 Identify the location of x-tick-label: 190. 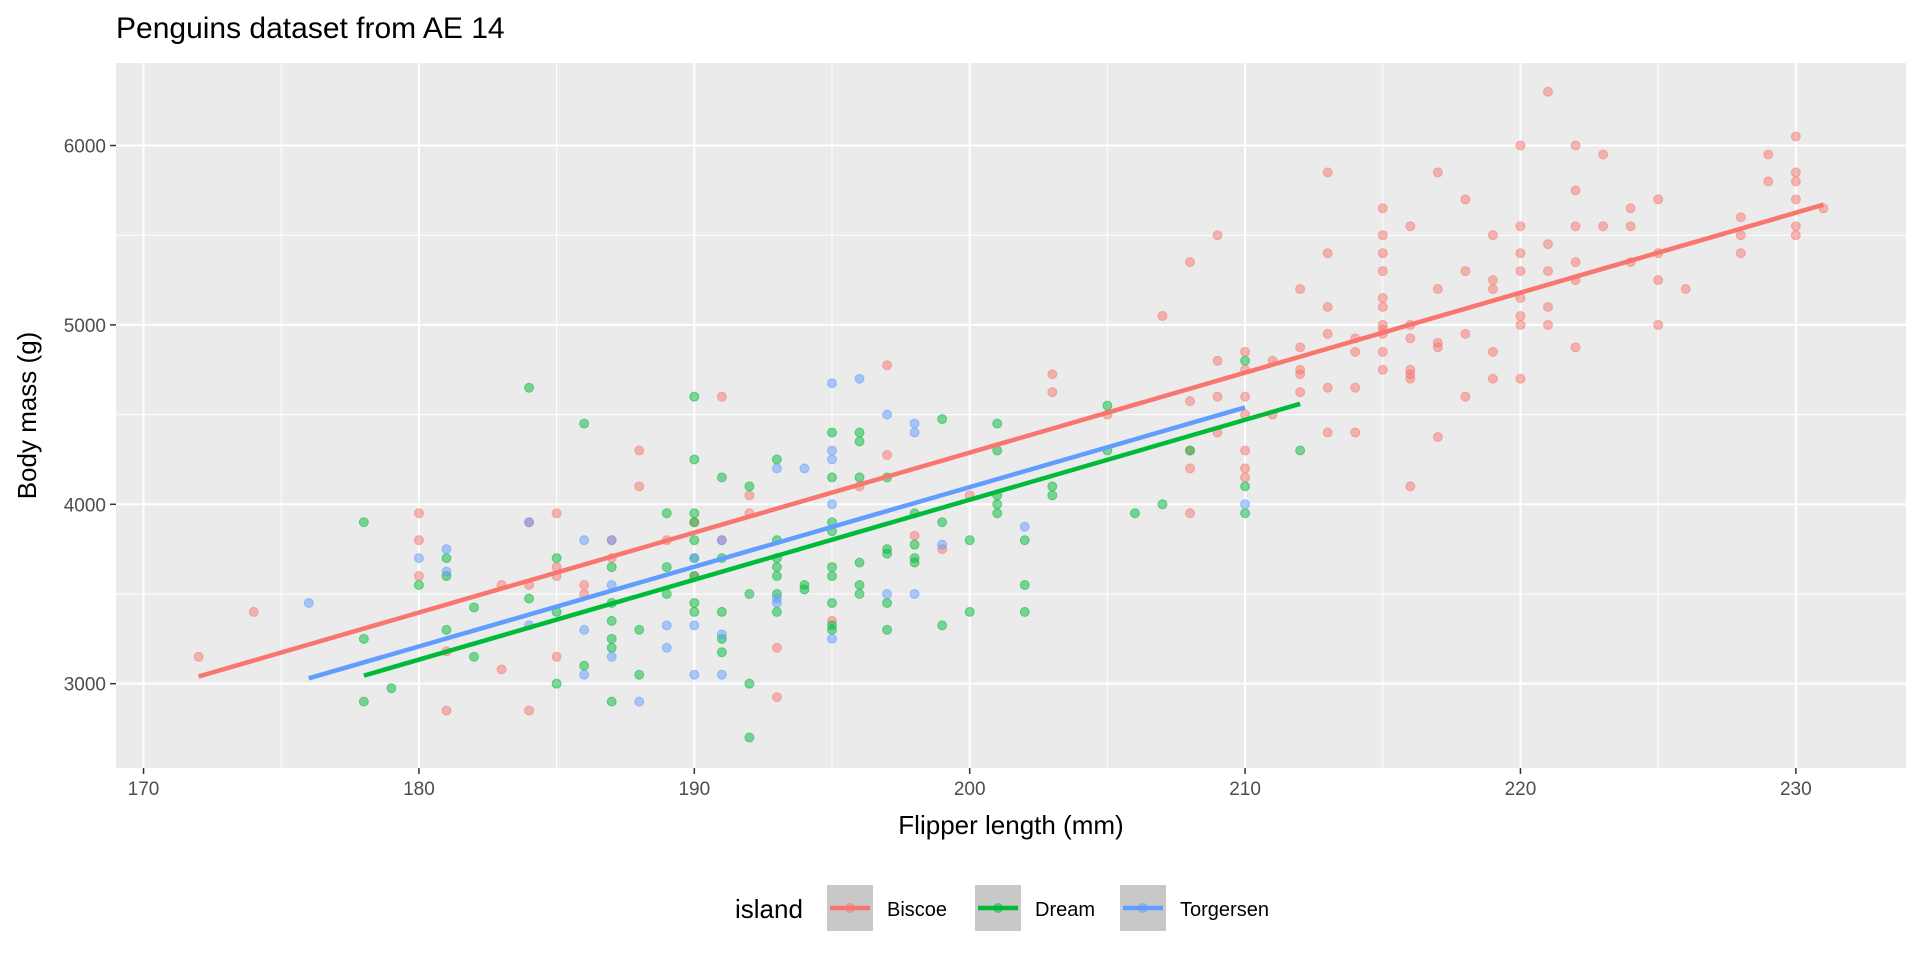
(694, 789).